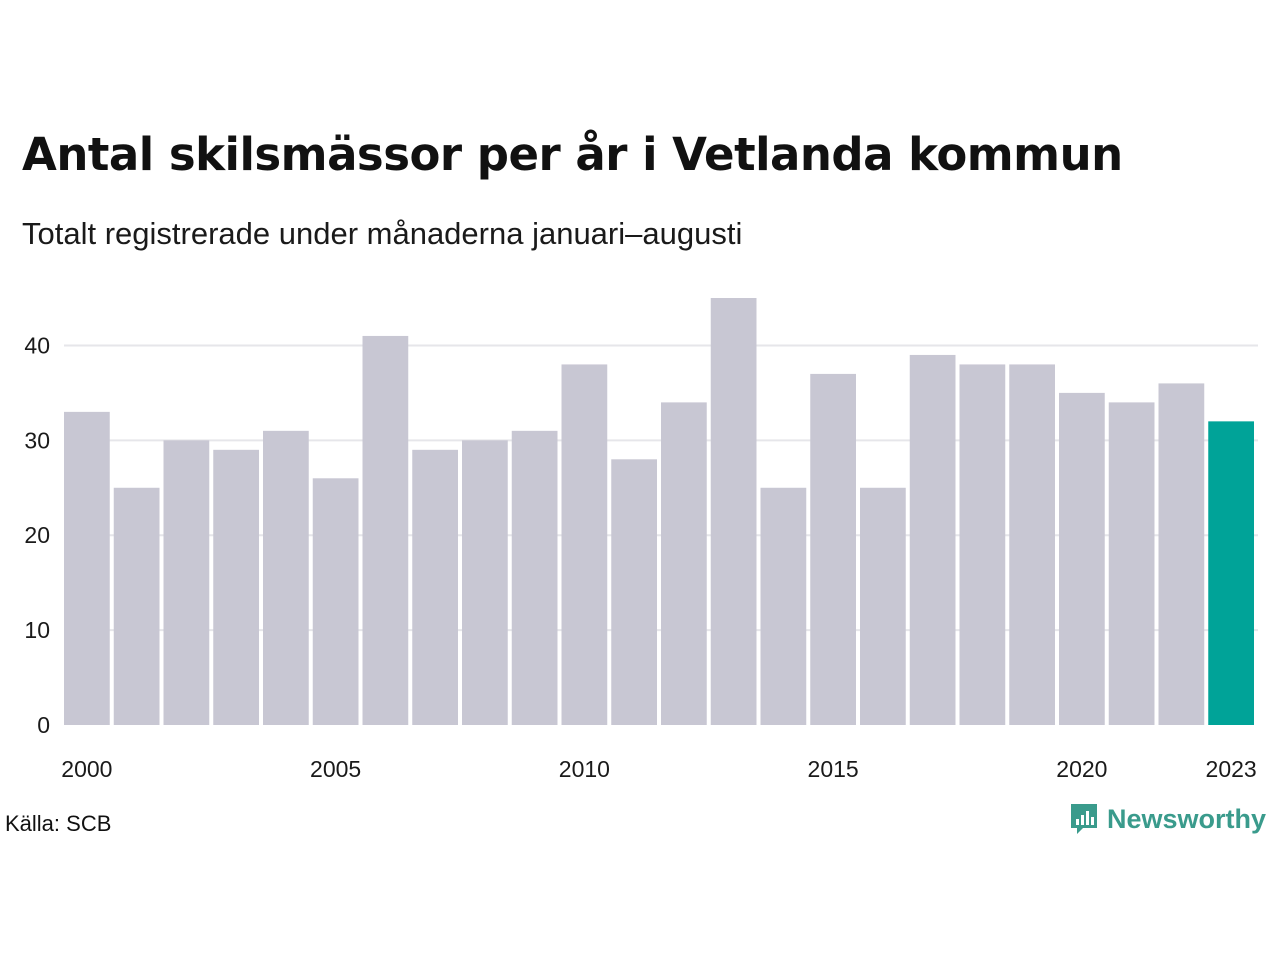  I want to click on bar-2017, so click(932, 539).